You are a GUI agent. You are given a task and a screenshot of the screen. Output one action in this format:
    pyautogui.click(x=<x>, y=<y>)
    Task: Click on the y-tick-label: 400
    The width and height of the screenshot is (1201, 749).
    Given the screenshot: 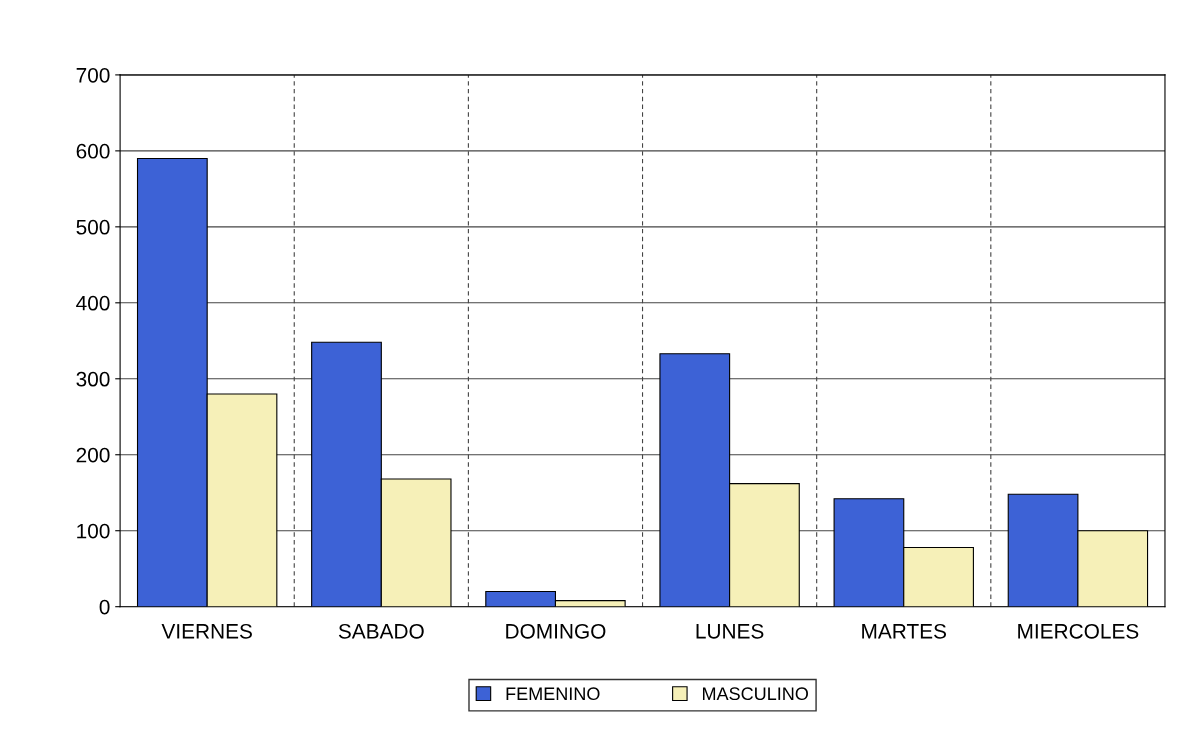 What is the action you would take?
    pyautogui.click(x=93, y=303)
    